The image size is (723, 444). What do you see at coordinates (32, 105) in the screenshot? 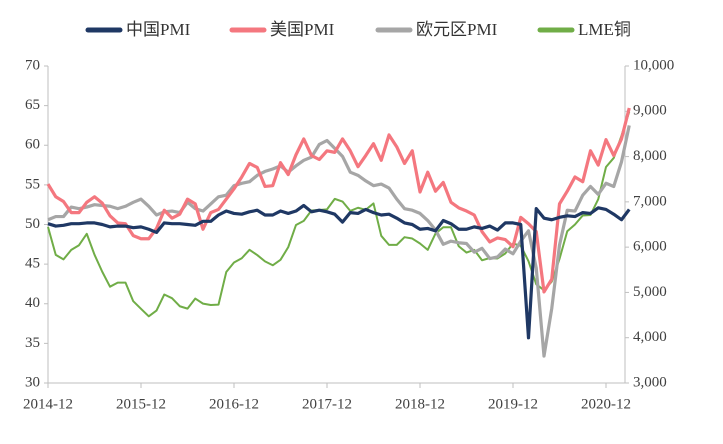
I see `y-tick-label: 65` at bounding box center [32, 105].